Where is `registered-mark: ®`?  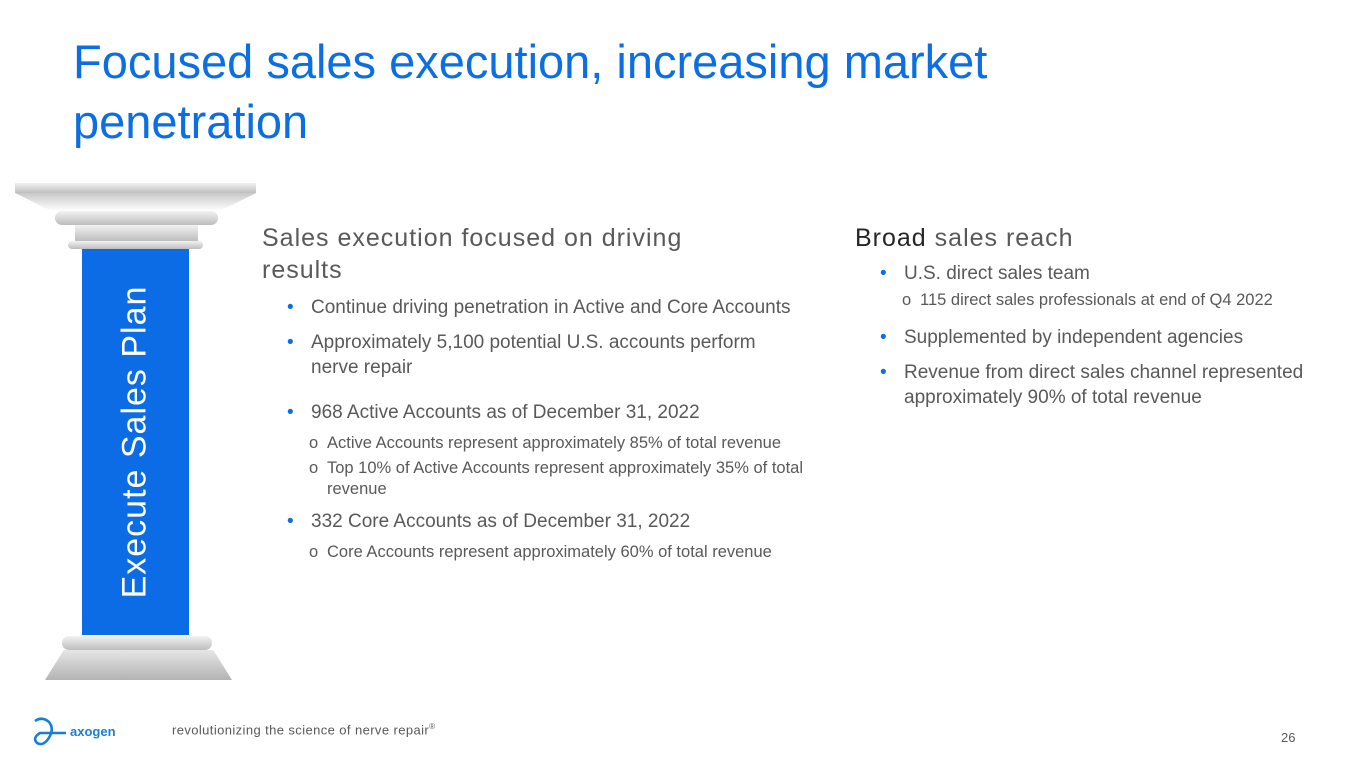
registered-mark: ® is located at coordinates (432, 726).